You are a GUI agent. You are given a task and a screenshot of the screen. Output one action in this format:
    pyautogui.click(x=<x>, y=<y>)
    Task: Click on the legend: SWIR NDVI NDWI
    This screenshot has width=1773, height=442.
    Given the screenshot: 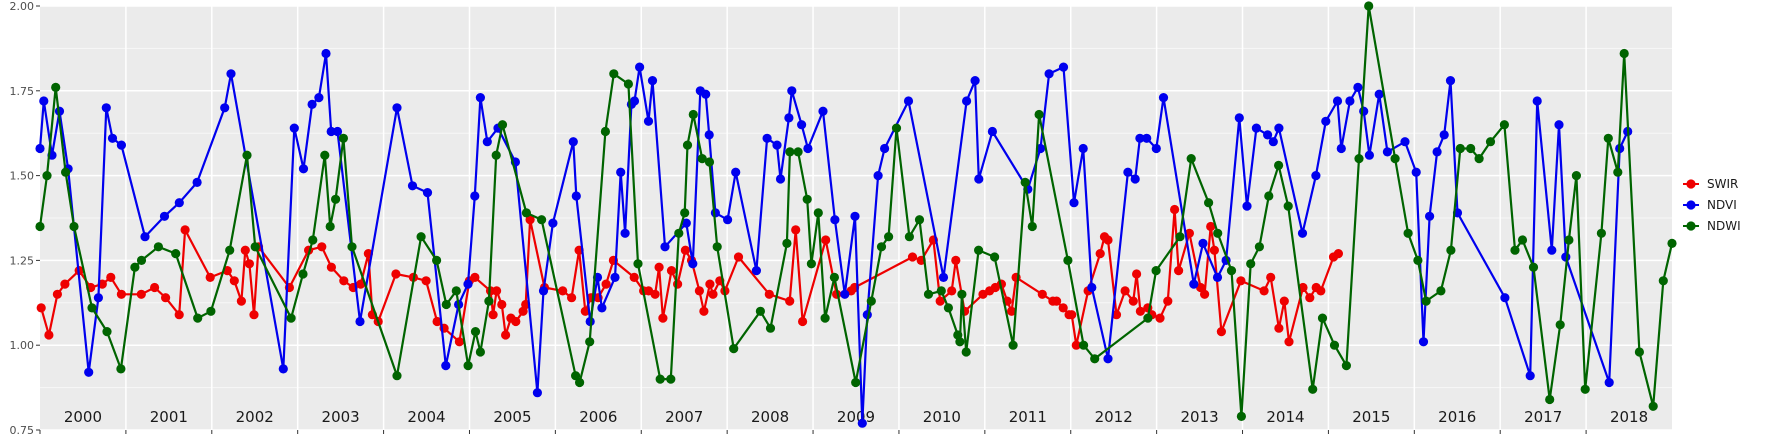 What is the action you would take?
    pyautogui.click(x=1712, y=205)
    